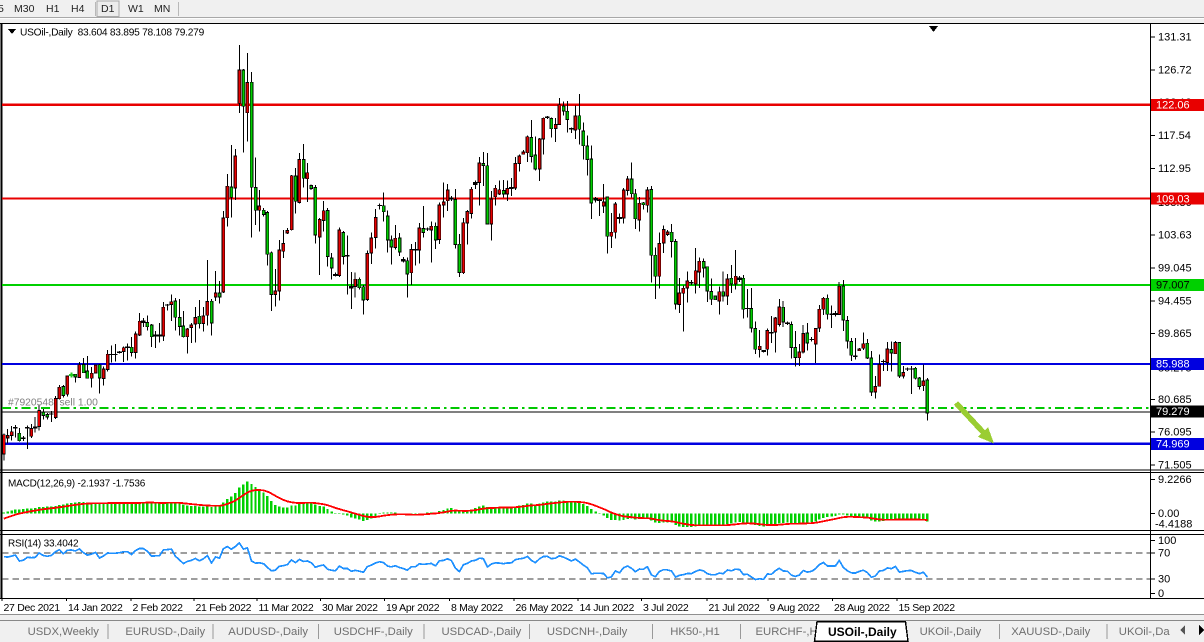  What do you see at coordinates (1174, 136) in the screenshot?
I see `svg-text: 117.54` at bounding box center [1174, 136].